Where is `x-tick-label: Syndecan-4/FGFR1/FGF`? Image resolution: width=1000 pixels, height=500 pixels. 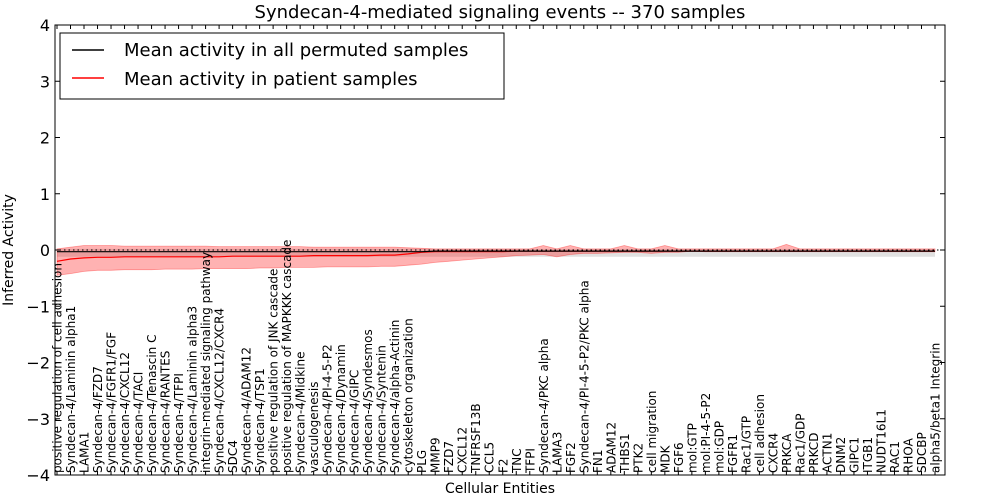
x-tick-label: Syndecan-4/FGFR1/FGF is located at coordinates (112, 402).